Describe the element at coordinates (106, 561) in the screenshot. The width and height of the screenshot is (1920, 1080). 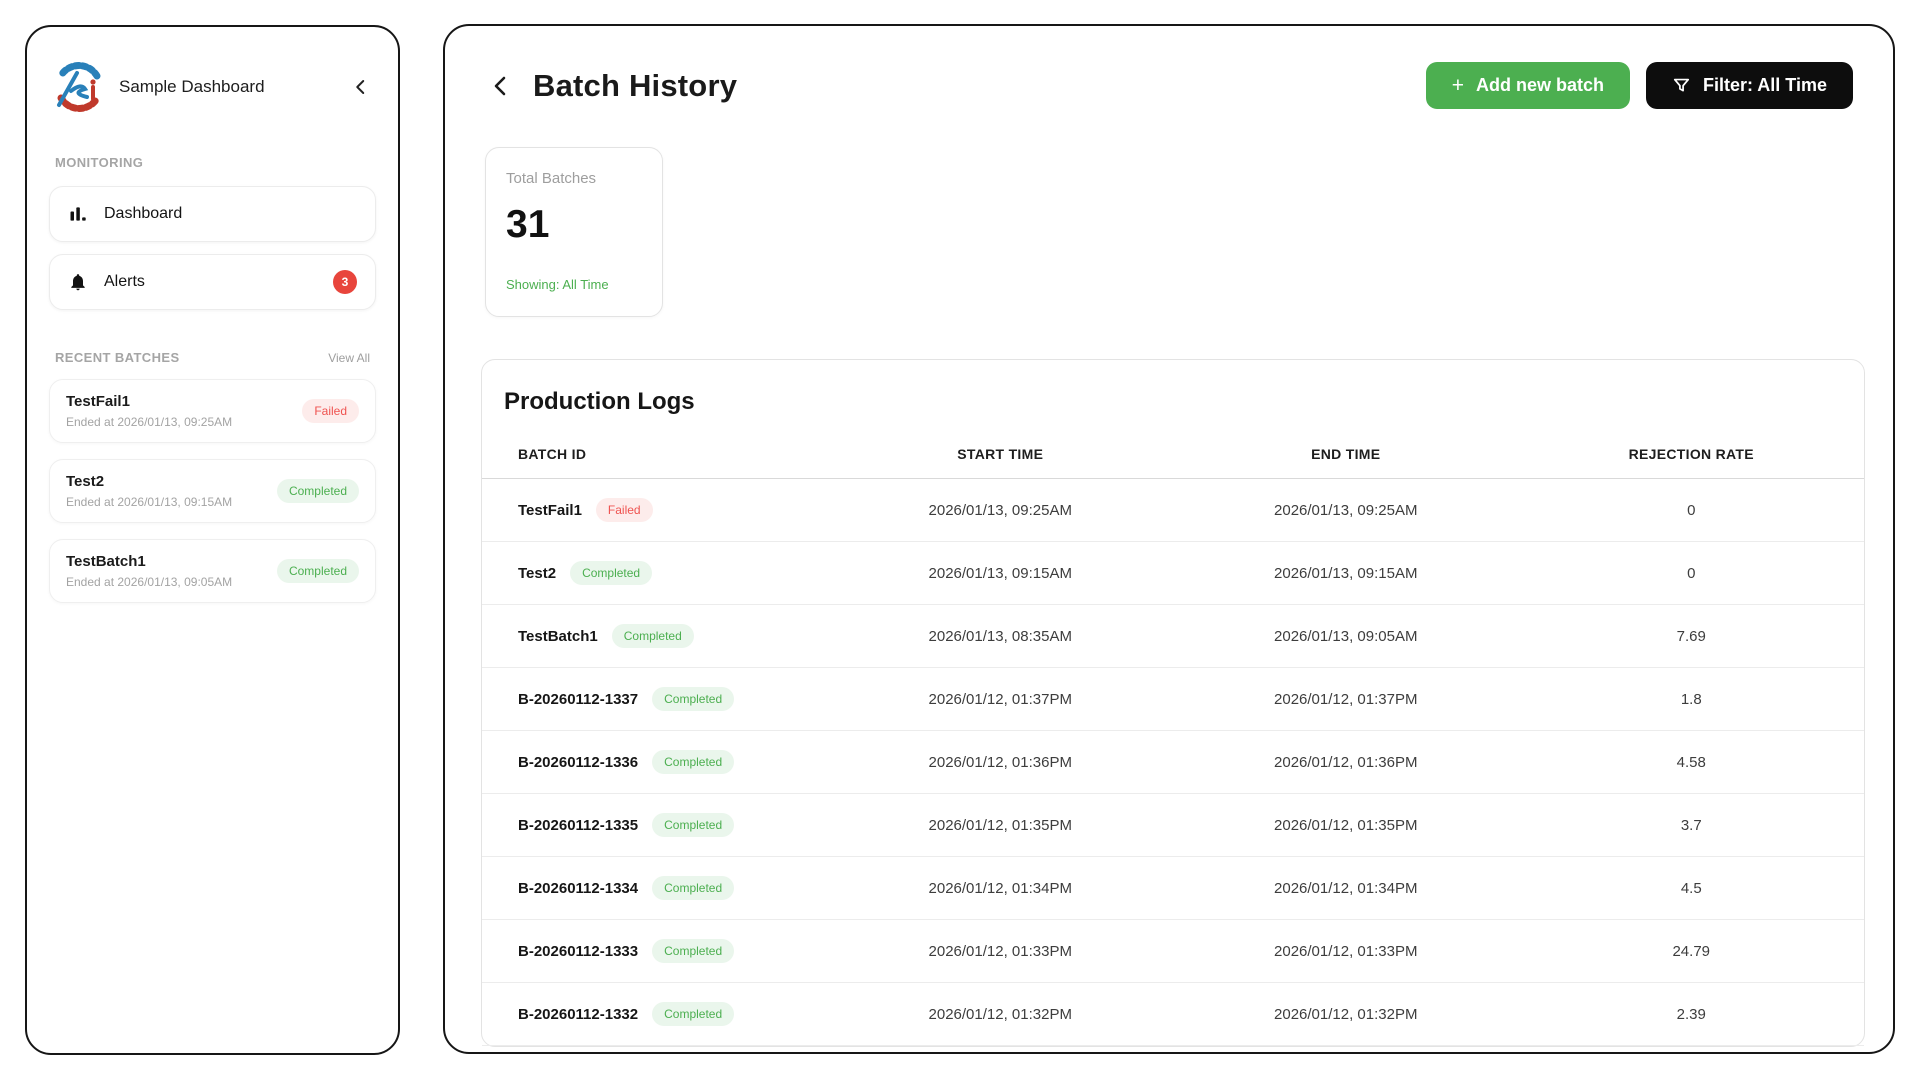
I see `batch-name: TestBatch1` at that location.